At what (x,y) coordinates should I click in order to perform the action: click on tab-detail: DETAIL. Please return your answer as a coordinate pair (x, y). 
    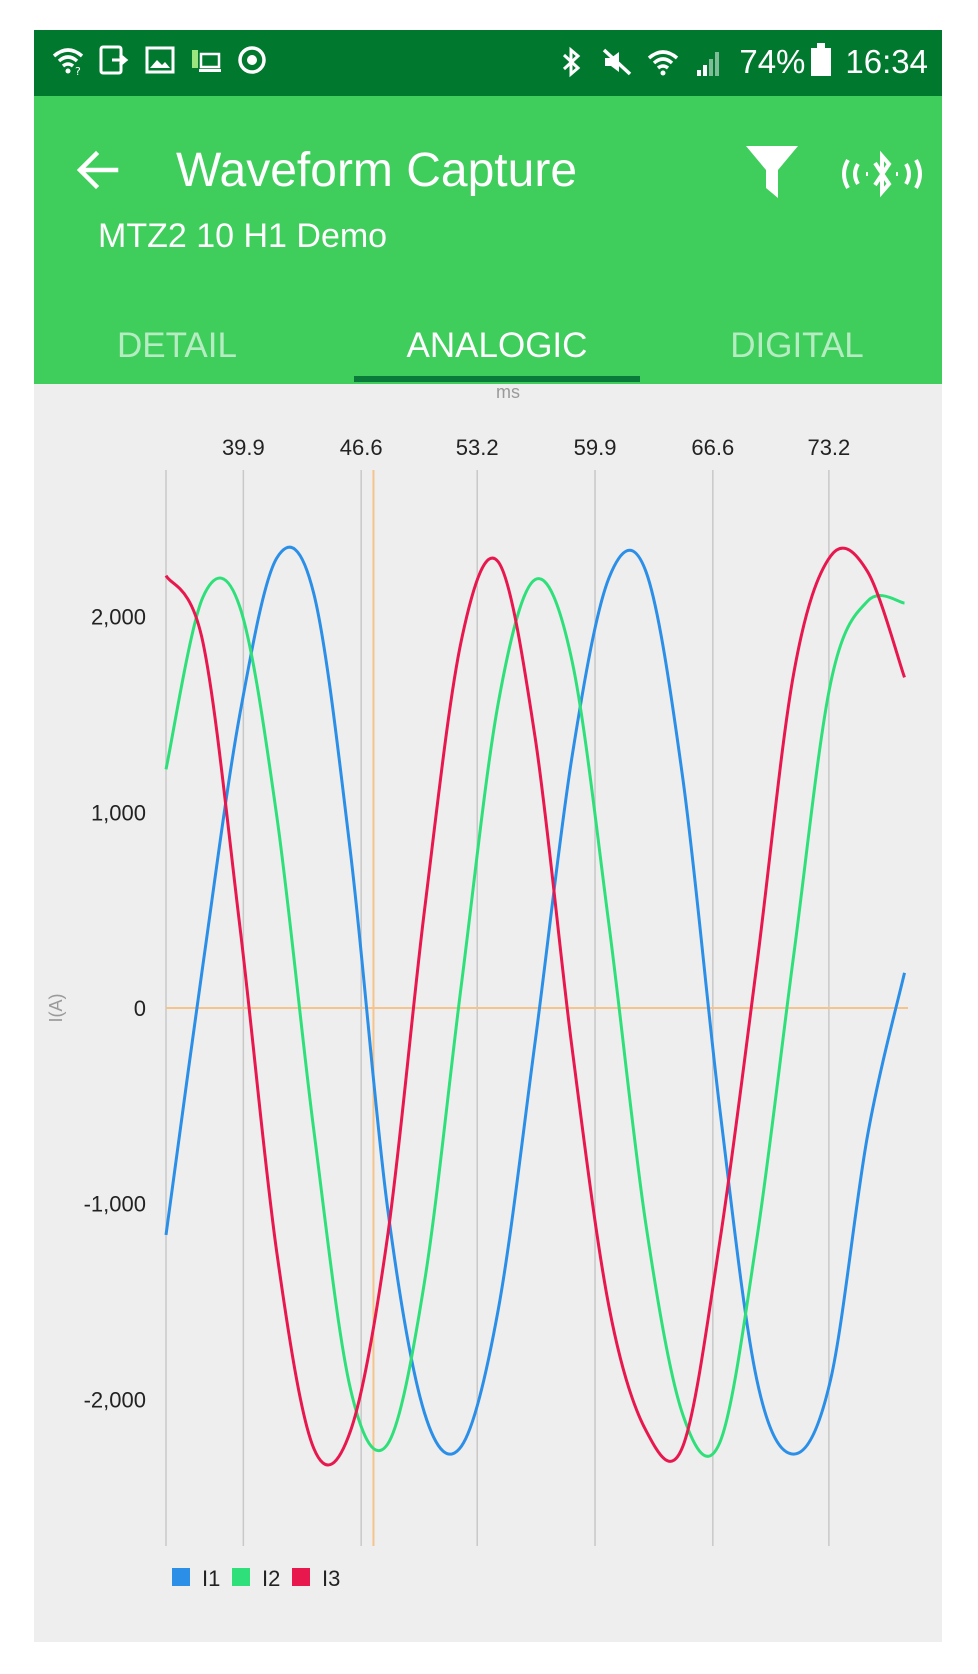
    Looking at the image, I should click on (177, 345).